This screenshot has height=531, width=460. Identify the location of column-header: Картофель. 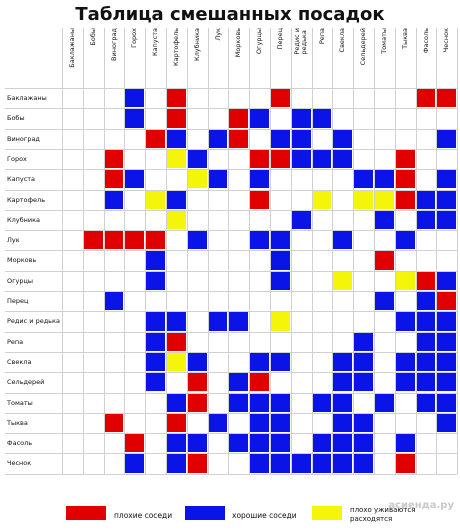
(176, 58).